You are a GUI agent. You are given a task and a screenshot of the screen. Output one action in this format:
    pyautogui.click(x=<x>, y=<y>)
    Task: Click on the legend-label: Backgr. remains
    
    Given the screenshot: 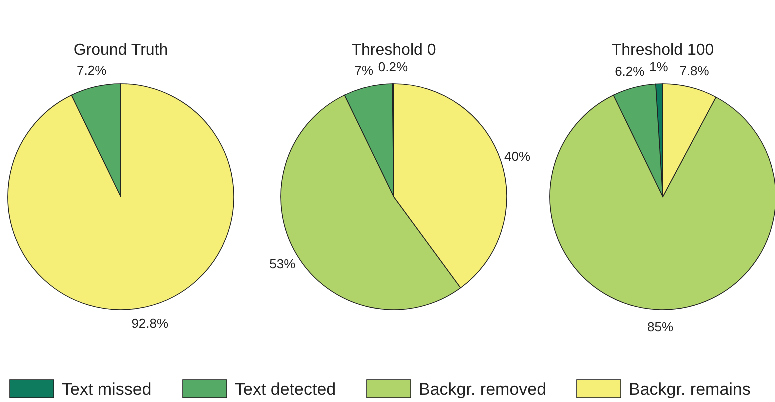 What is the action you would take?
    pyautogui.click(x=690, y=389)
    